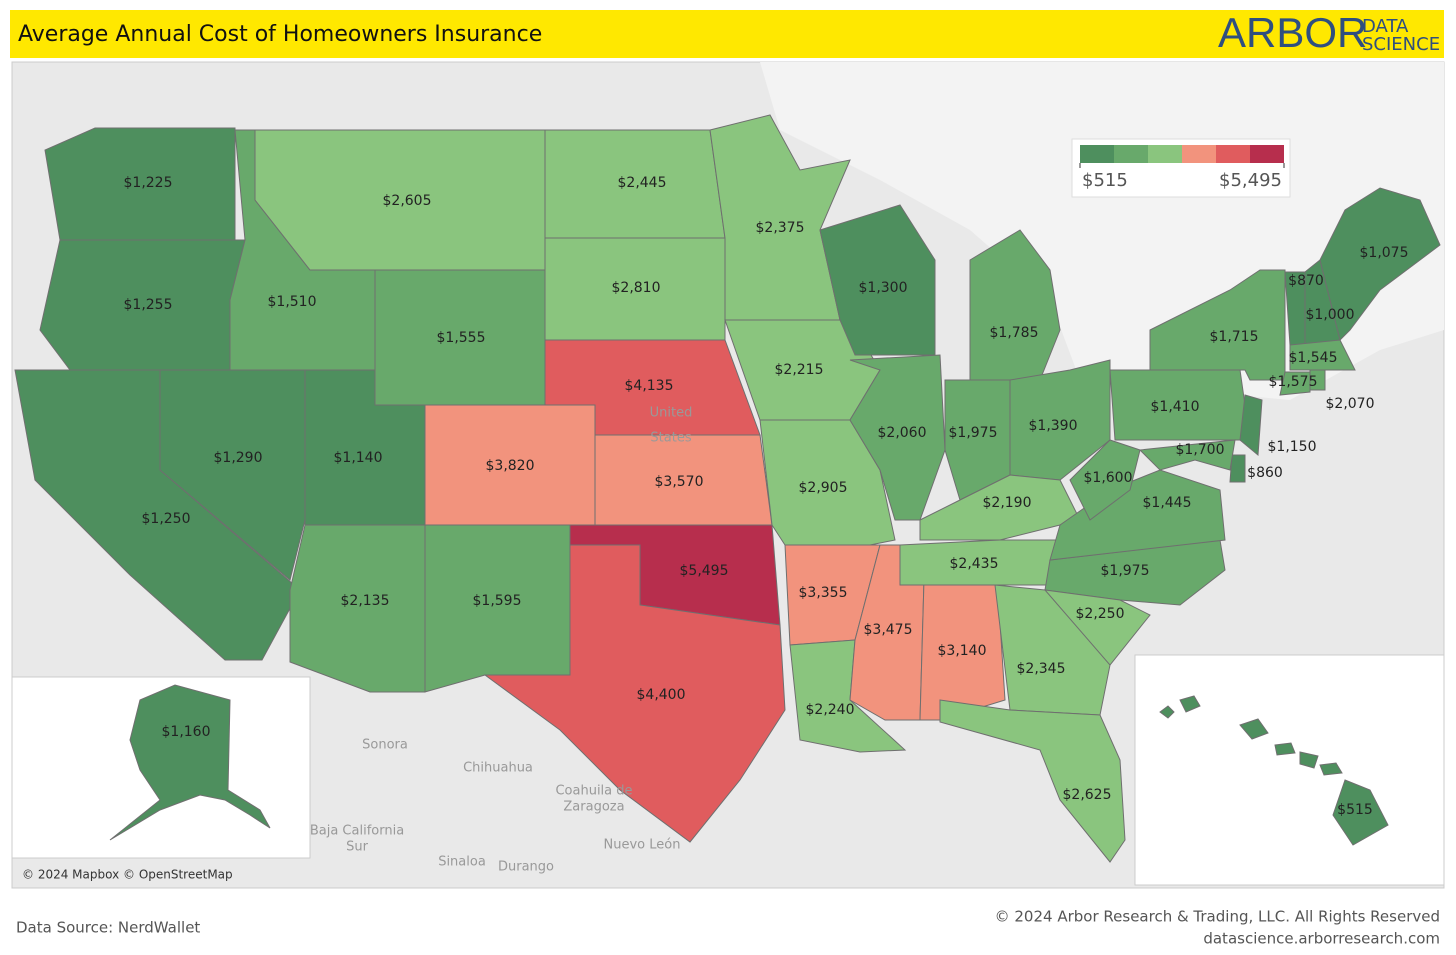 The height and width of the screenshot is (955, 1456). Describe the element at coordinates (238, 458) in the screenshot. I see `value-label: $1,290` at that location.